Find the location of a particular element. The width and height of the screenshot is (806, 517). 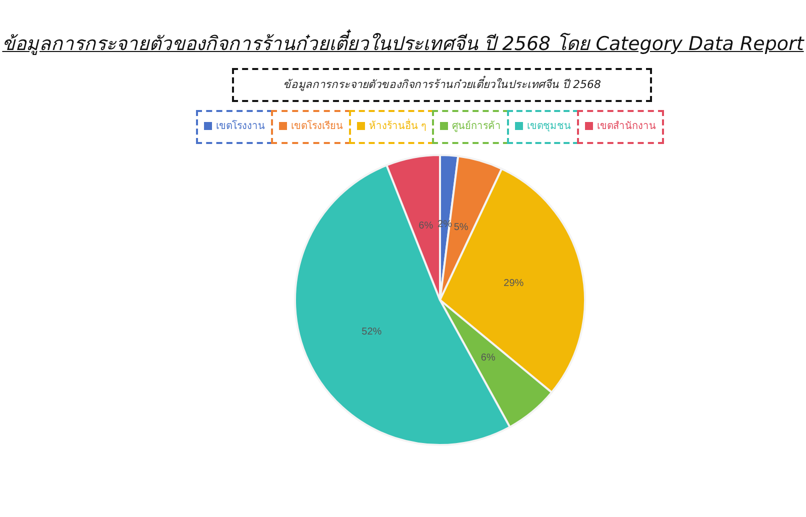

chart-title: ข้อมูลการกระจายตัวของกิจการร้านก๋วยเตี๋ยวในประเทศจีน ปี 2568 โดย Category Data Report is located at coordinates (403, 42).